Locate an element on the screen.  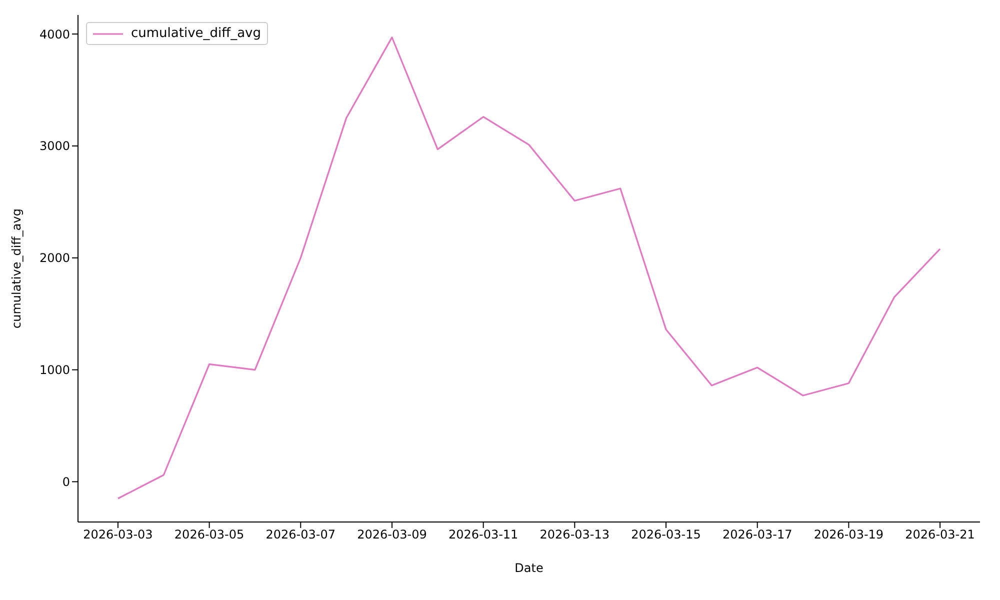
x-tick-label: 2026-03-07 is located at coordinates (301, 535).